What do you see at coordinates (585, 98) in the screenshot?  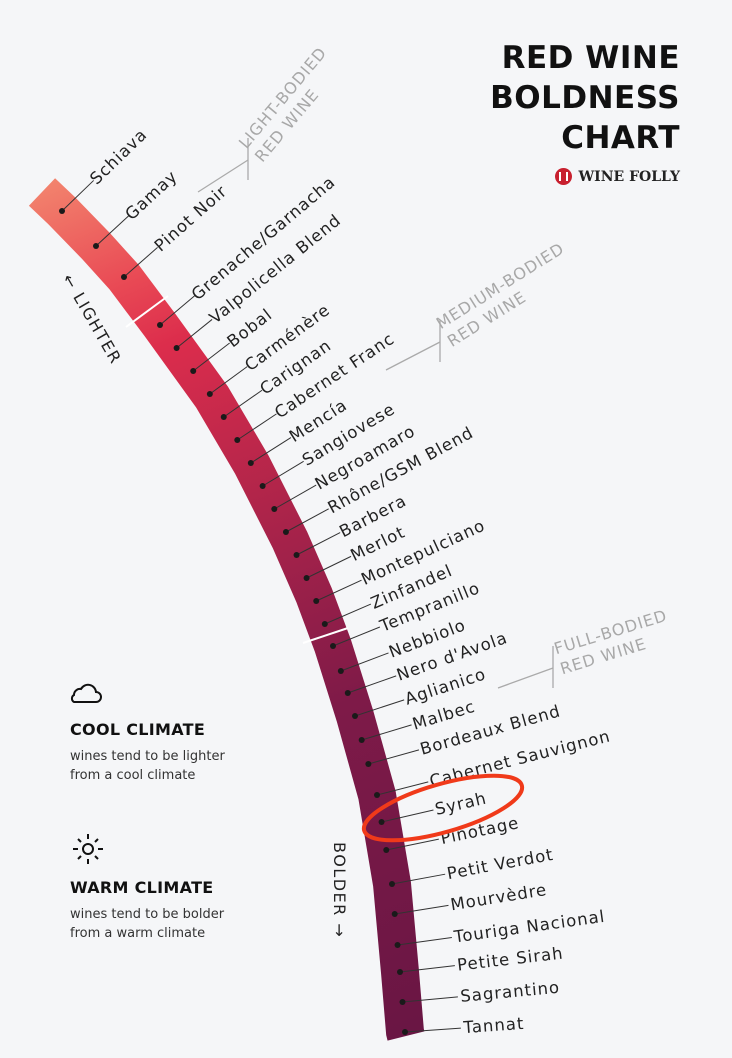 I see `page-title: RED WINE BOLDNESS CHART` at bounding box center [585, 98].